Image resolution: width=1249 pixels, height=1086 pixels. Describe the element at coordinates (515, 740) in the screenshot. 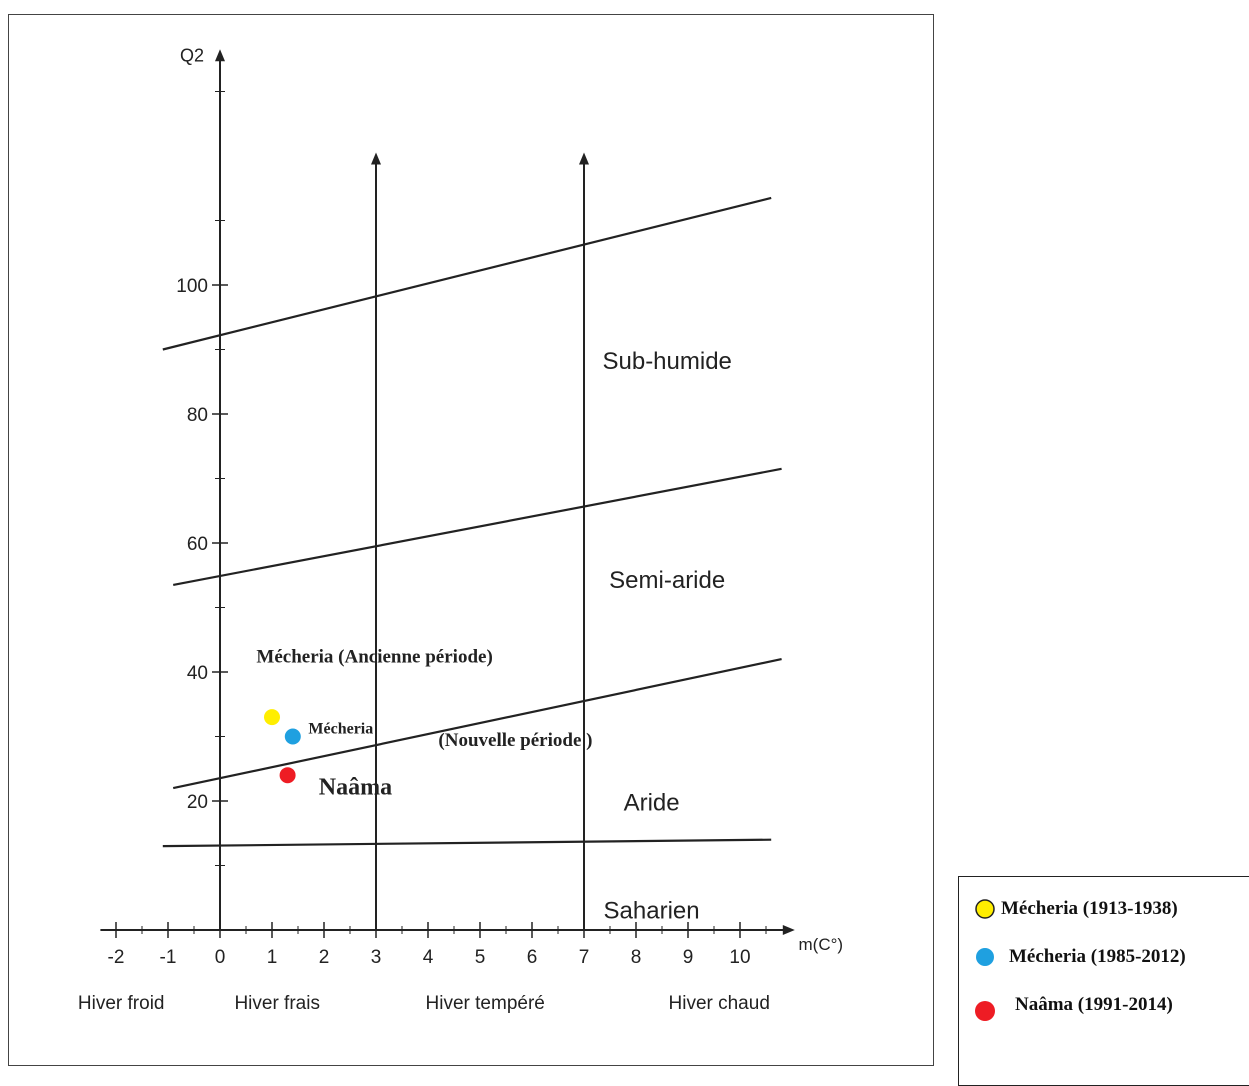

I see `annotation-nouvelle-periode: (Nouvelle période )` at that location.